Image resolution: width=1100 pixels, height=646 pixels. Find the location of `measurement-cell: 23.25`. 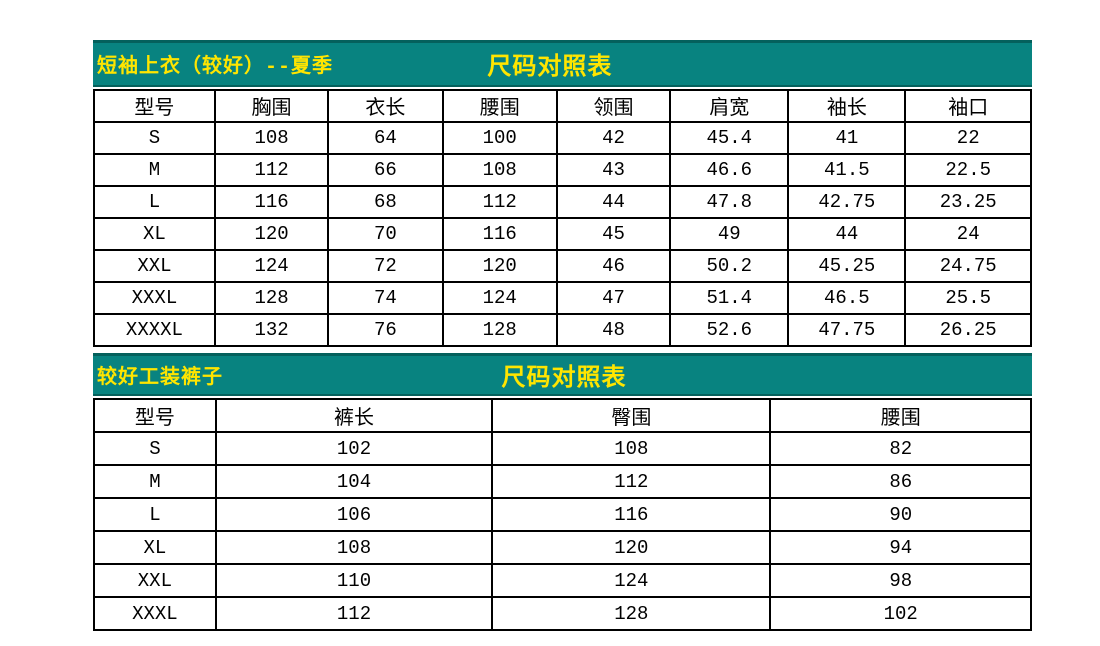

measurement-cell: 23.25 is located at coordinates (968, 202).